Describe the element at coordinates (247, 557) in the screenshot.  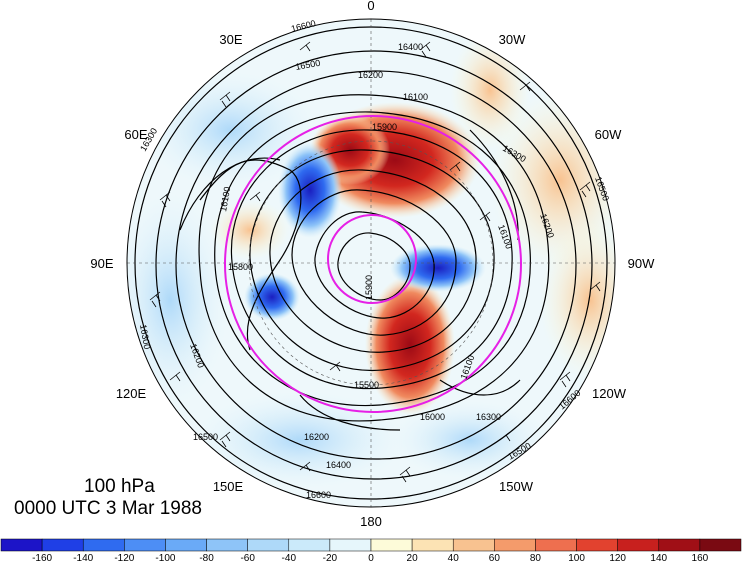
I see `colorbar-tick-label: -60` at that location.